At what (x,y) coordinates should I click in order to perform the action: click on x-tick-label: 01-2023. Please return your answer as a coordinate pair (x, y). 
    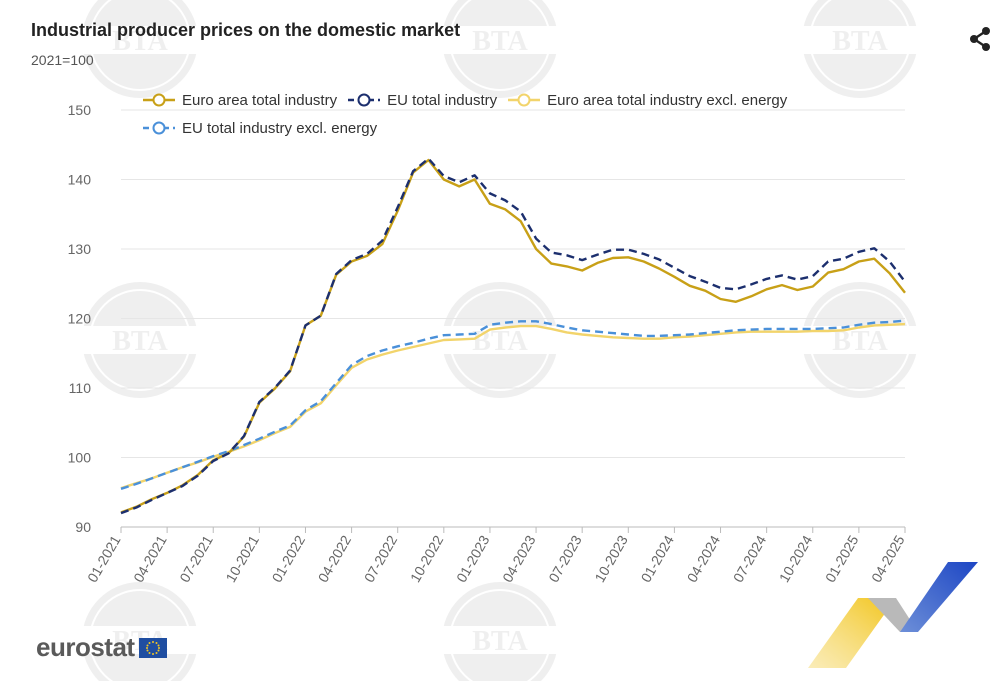
    Looking at the image, I should click on (473, 558).